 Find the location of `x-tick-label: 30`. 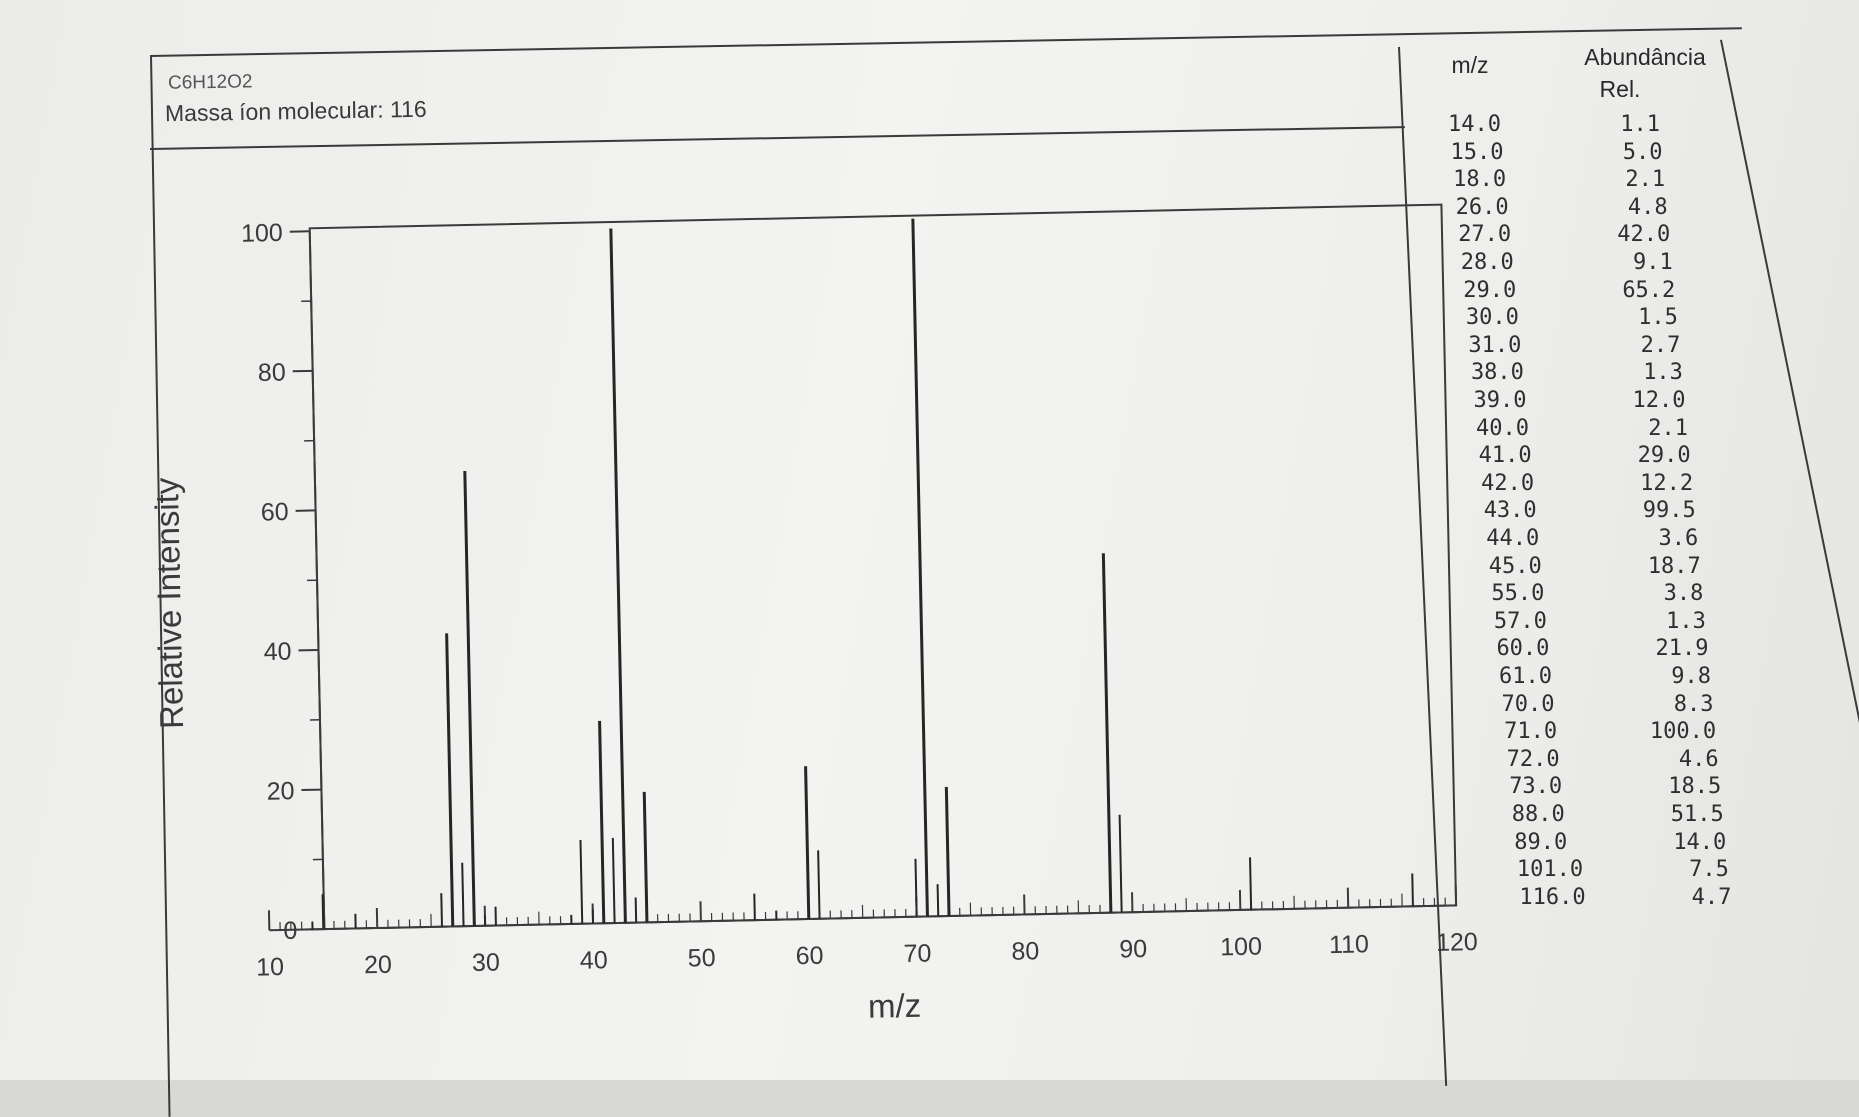

x-tick-label: 30 is located at coordinates (486, 962).